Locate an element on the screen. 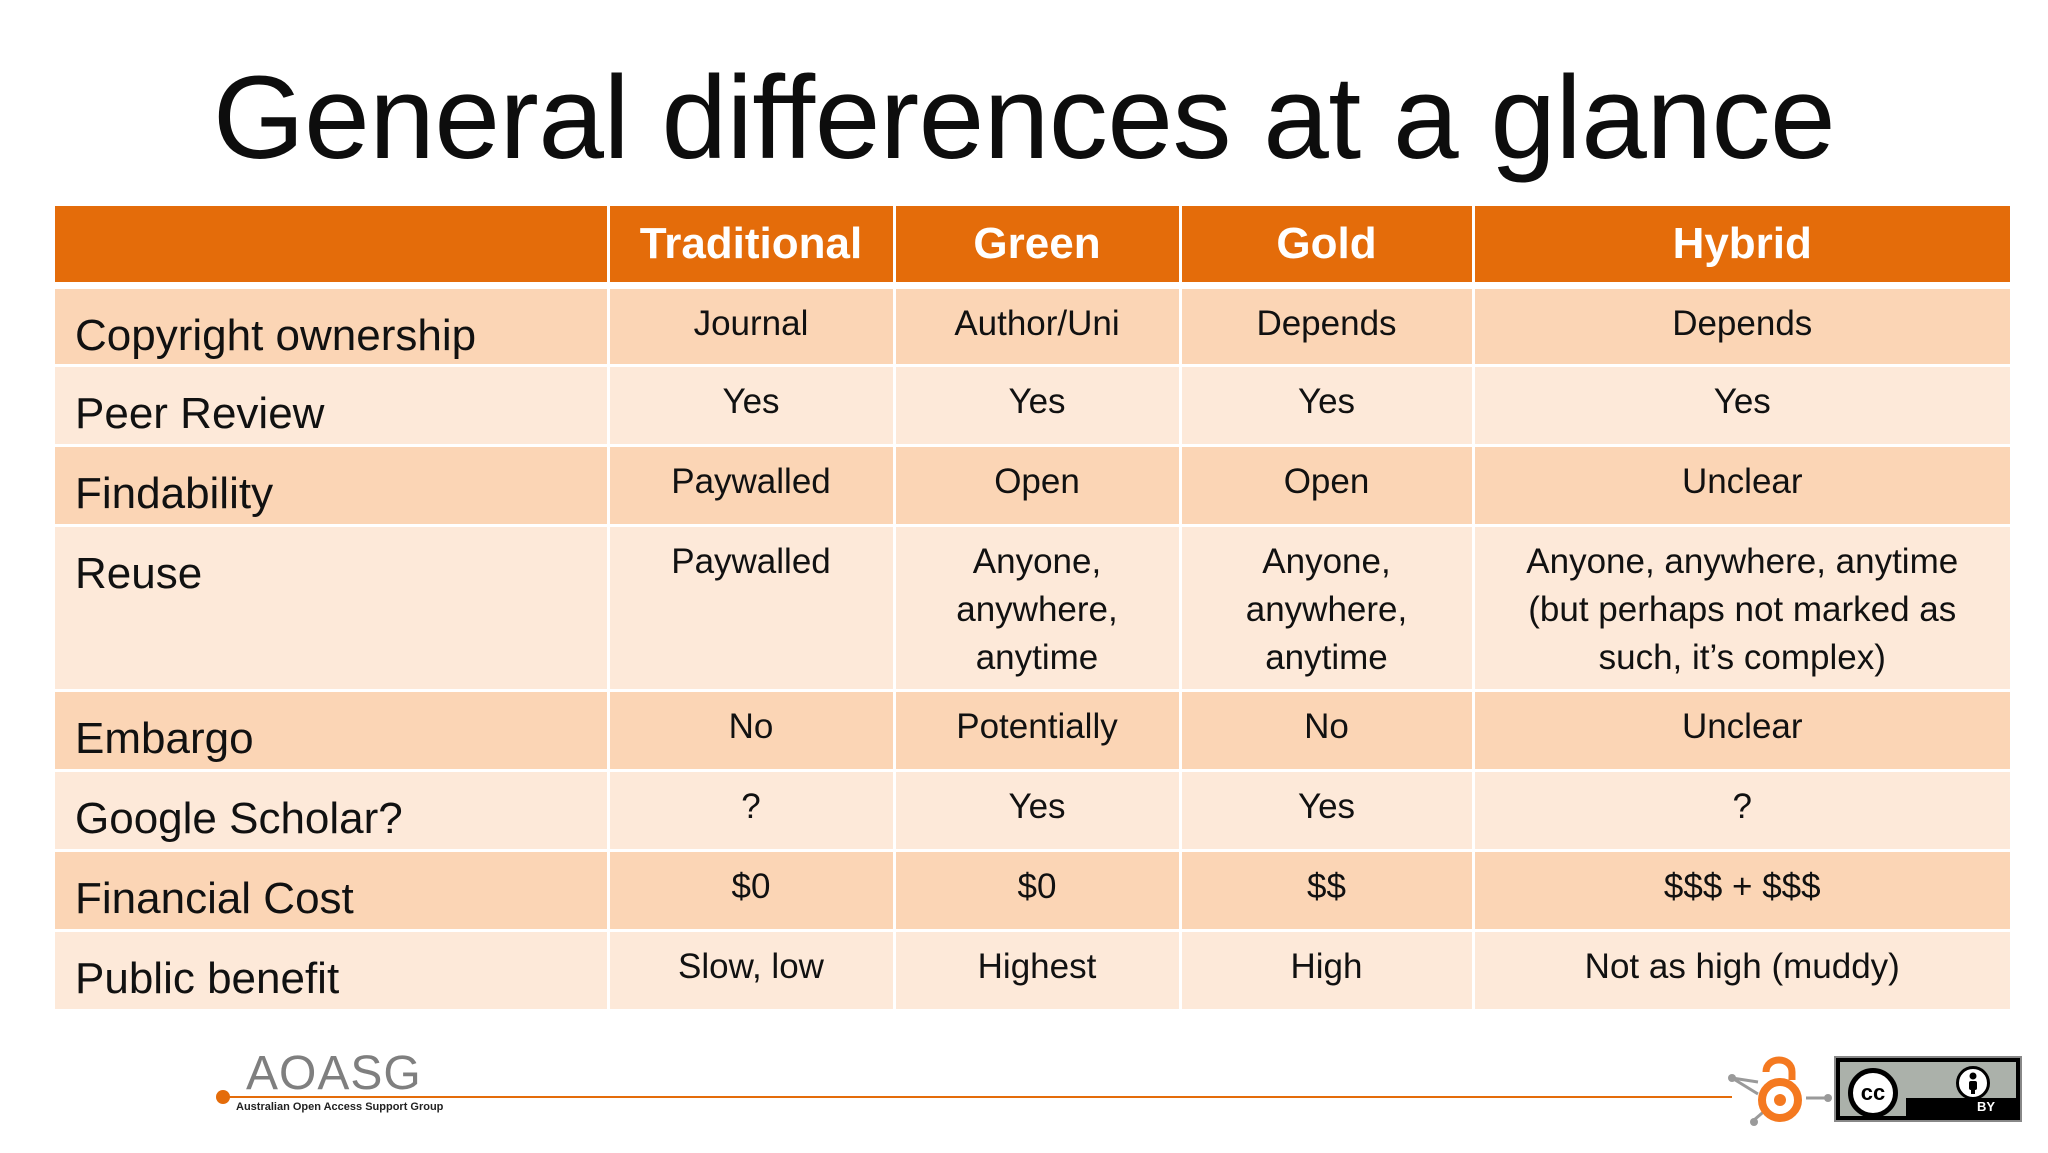  attribution-icon is located at coordinates (1973, 1083).